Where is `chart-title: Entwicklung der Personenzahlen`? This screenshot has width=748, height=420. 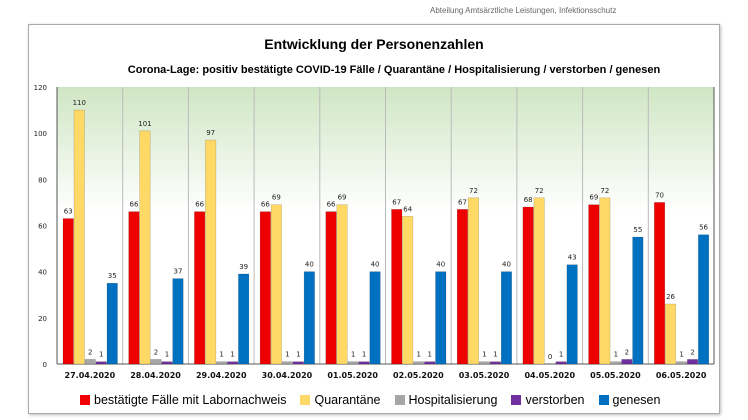
chart-title: Entwicklung der Personenzahlen is located at coordinates (374, 44).